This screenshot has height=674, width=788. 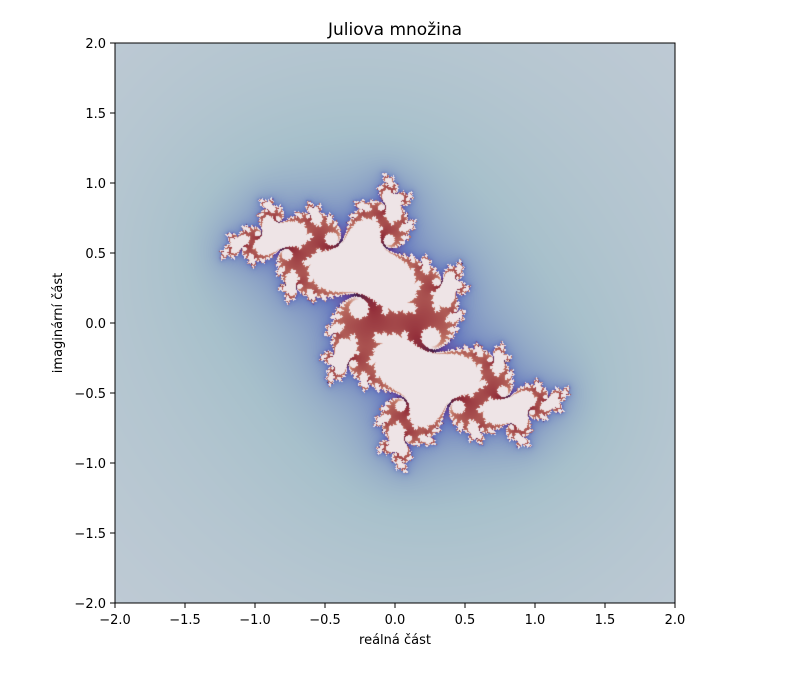 I want to click on chart-title: Juliova množina, so click(x=394, y=30).